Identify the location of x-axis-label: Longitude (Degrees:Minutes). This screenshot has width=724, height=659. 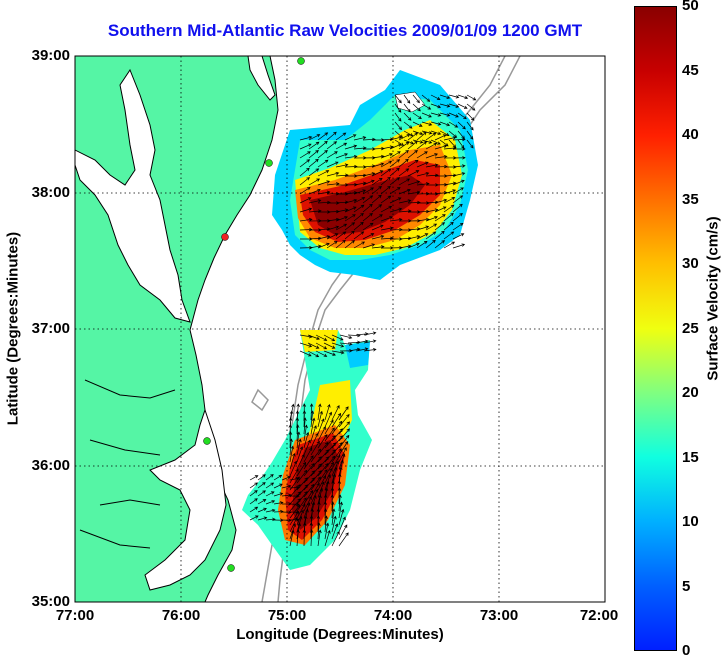
(340, 634).